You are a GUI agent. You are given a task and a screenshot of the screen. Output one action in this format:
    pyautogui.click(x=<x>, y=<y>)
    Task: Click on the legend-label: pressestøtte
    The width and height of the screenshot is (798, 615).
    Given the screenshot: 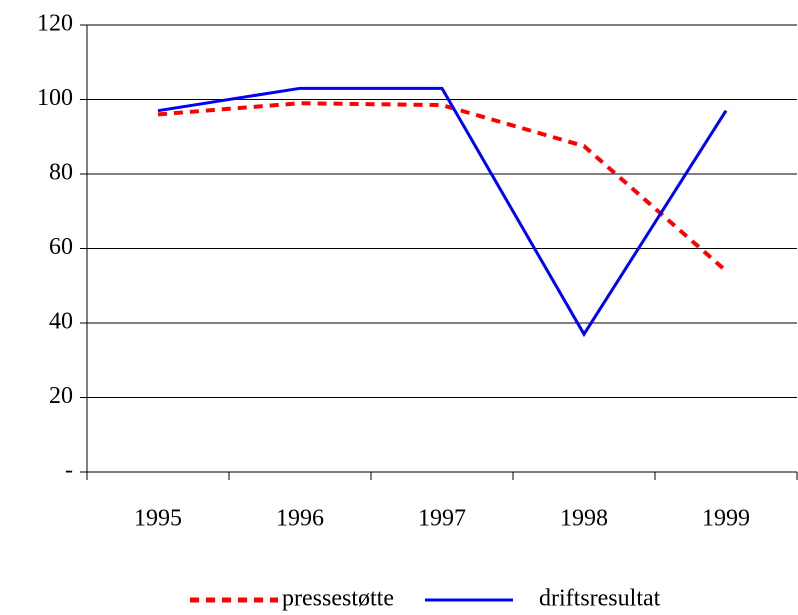 What is the action you would take?
    pyautogui.click(x=338, y=599)
    